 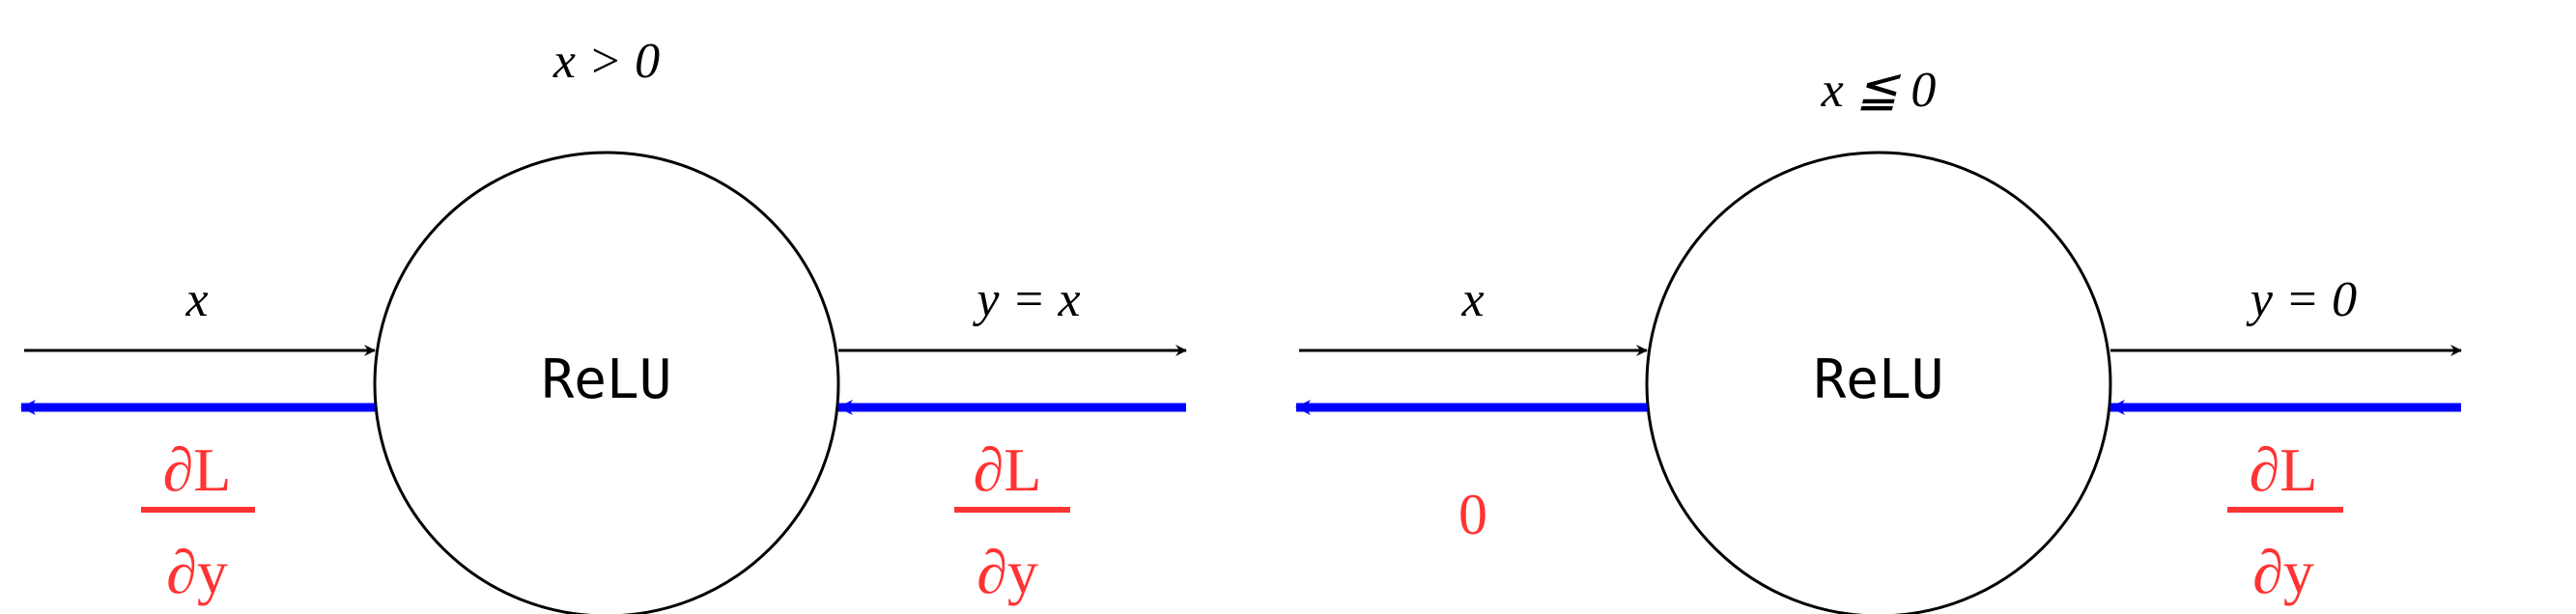 I want to click on zero-gradient: 0, so click(x=1472, y=514).